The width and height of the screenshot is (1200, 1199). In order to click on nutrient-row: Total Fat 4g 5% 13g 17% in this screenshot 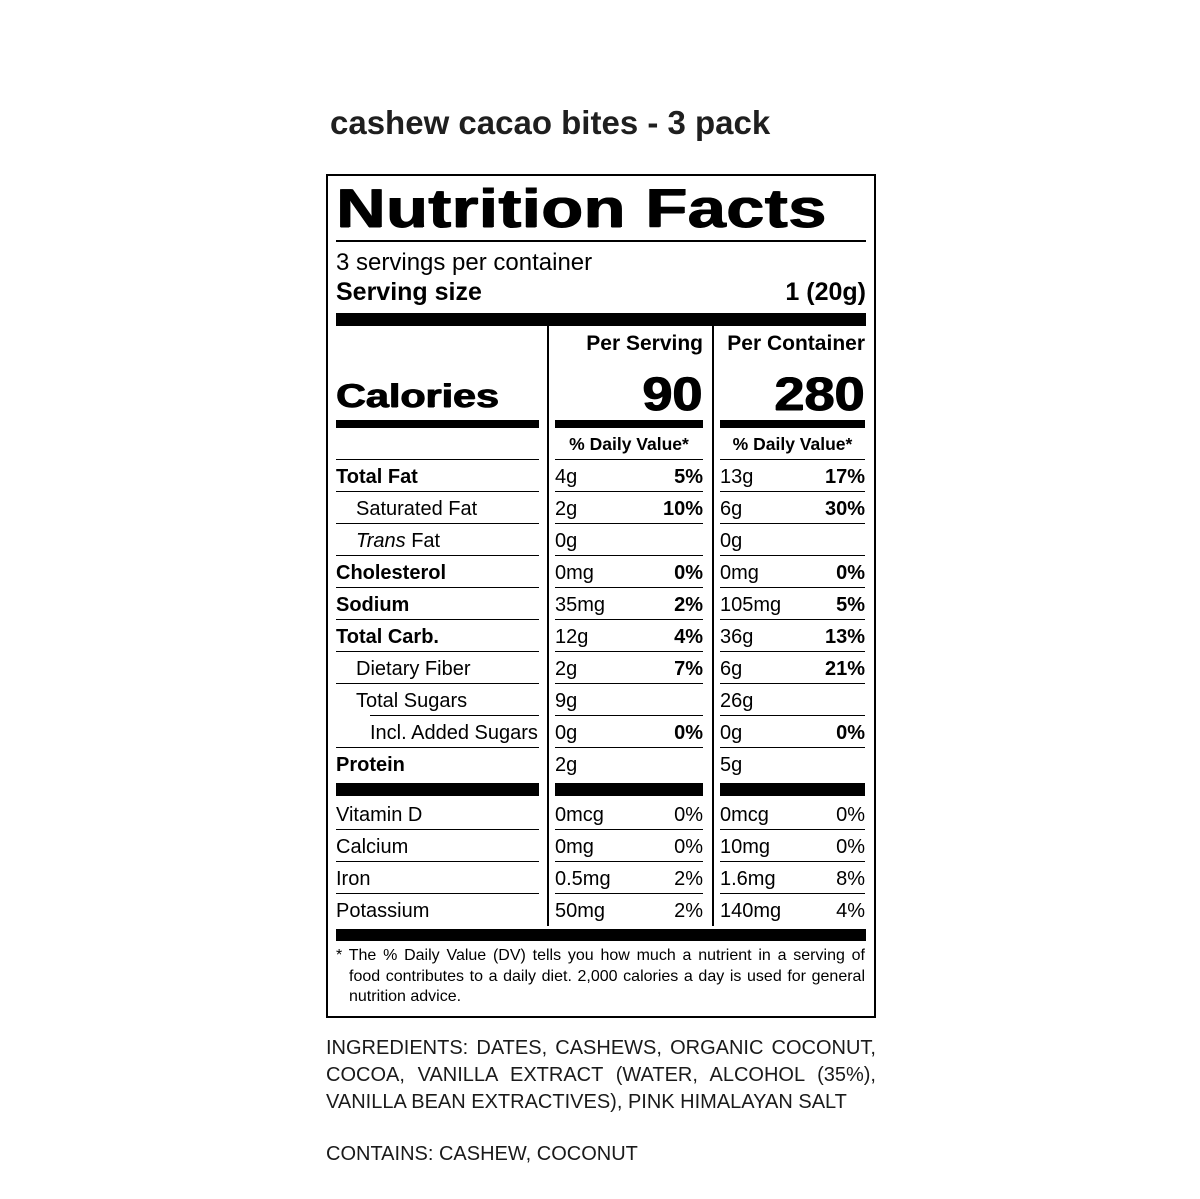, I will do `click(601, 476)`.